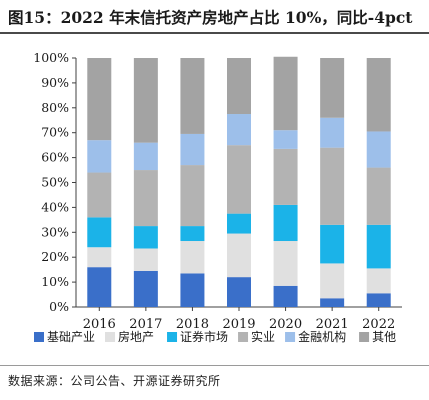  I want to click on y-tick-label: 60%, so click(55, 157).